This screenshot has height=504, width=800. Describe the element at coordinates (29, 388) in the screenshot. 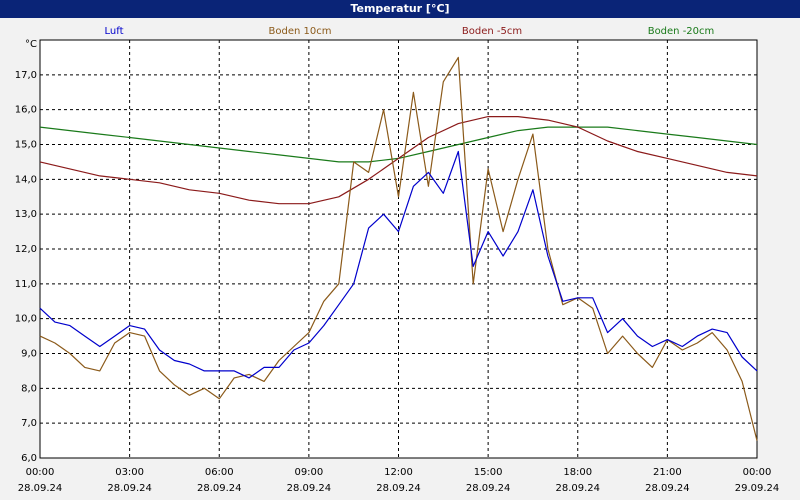

I see `y-tick-label: 8,0` at that location.